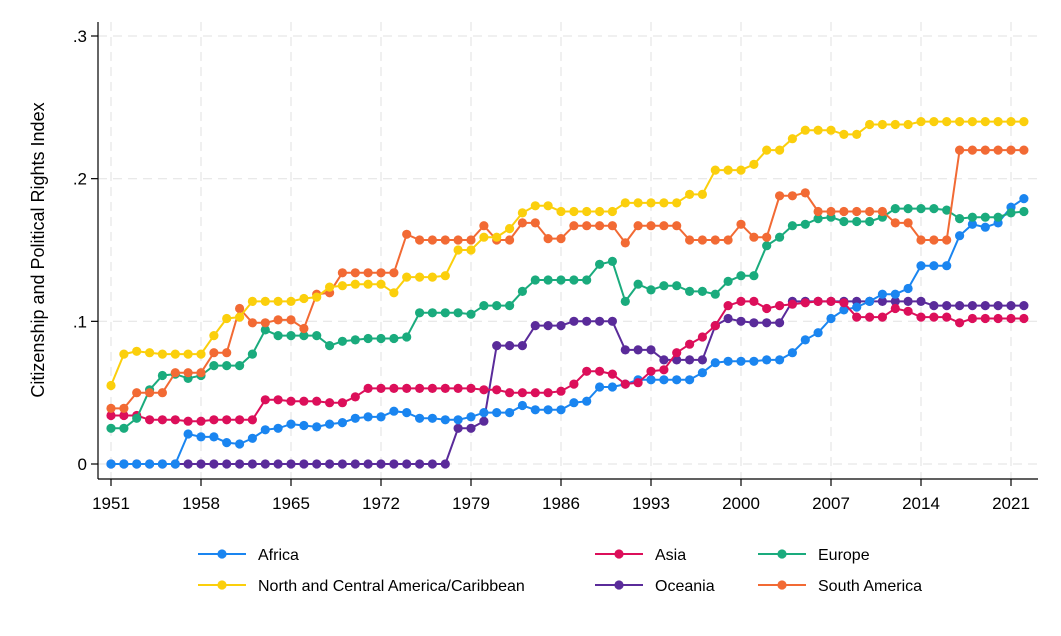  I want to click on legend-label: North and Central America/Caribbean, so click(391, 586).